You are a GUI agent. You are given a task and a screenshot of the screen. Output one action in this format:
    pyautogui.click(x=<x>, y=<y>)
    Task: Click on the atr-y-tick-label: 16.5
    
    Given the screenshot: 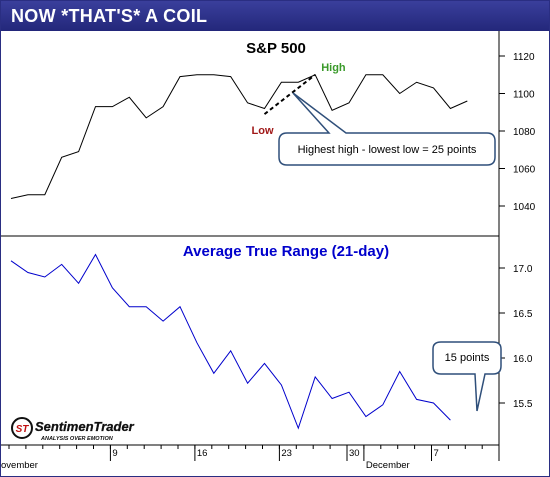 What is the action you would take?
    pyautogui.click(x=523, y=314)
    